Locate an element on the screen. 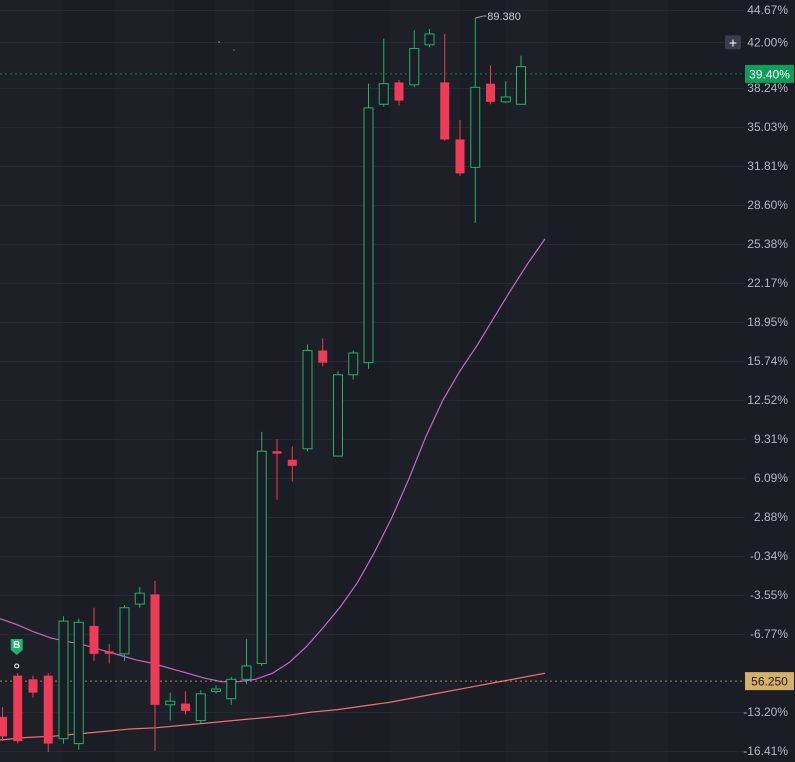  y-tick-label: -6.77% is located at coordinates (769, 634).